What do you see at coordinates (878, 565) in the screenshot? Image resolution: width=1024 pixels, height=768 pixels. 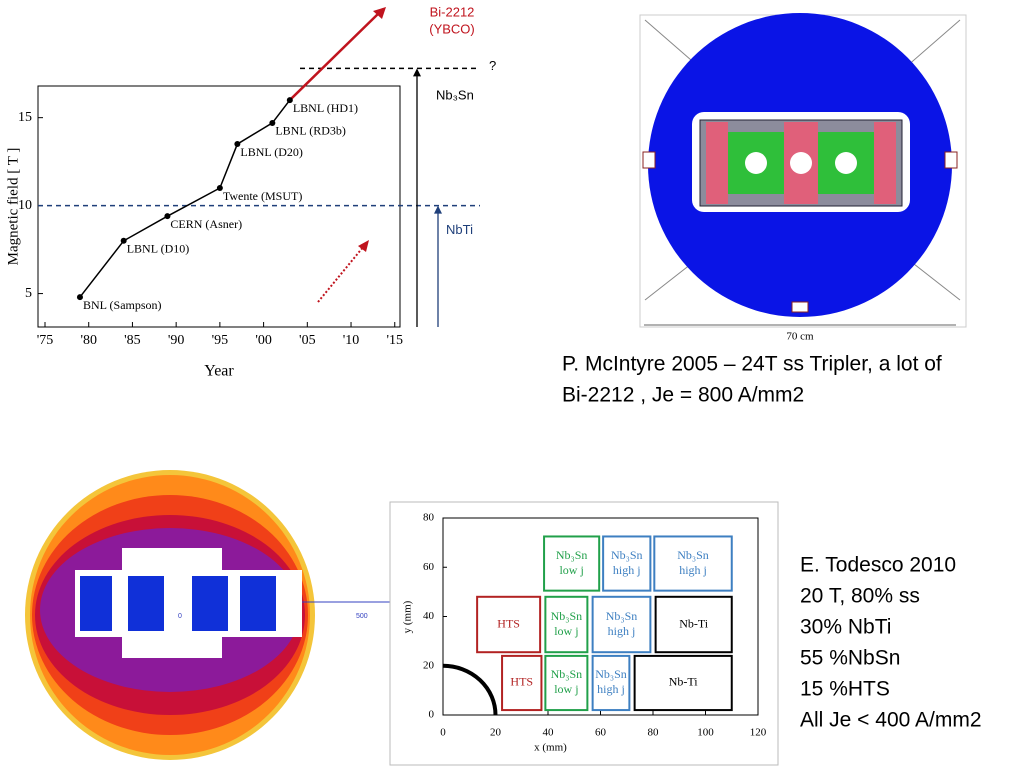 I see `caption-line: E. Todesco 2010` at bounding box center [878, 565].